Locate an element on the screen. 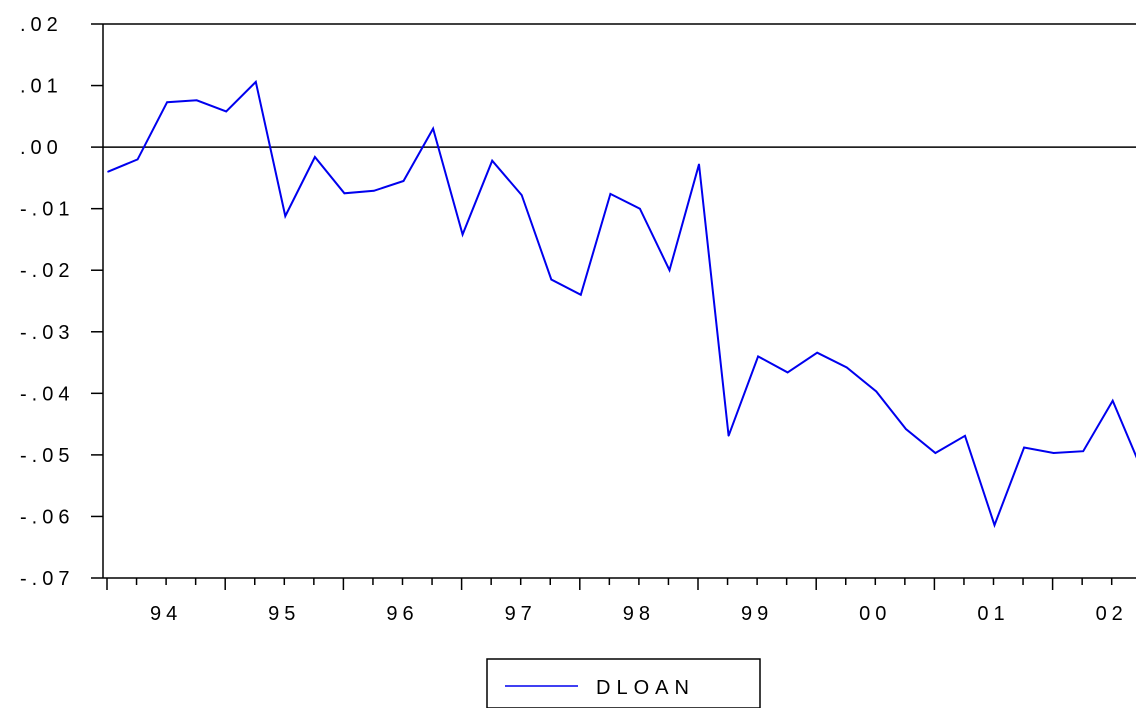 The width and height of the screenshot is (1136, 708). y-tick-label: -.06 is located at coordinates (47, 517).